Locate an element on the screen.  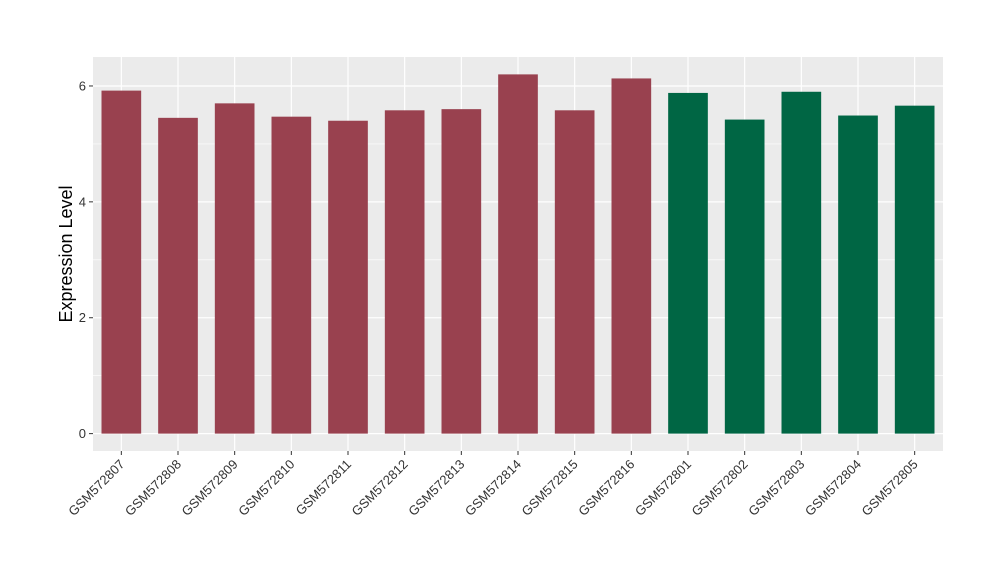
bar-GSM572813 is located at coordinates (461, 271).